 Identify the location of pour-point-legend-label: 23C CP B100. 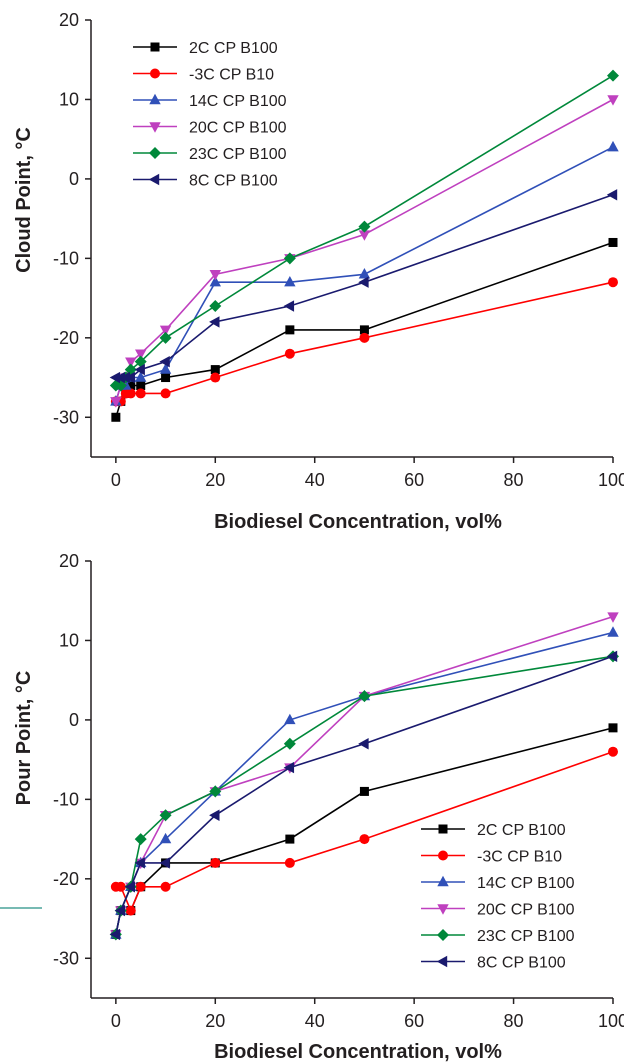
(526, 936).